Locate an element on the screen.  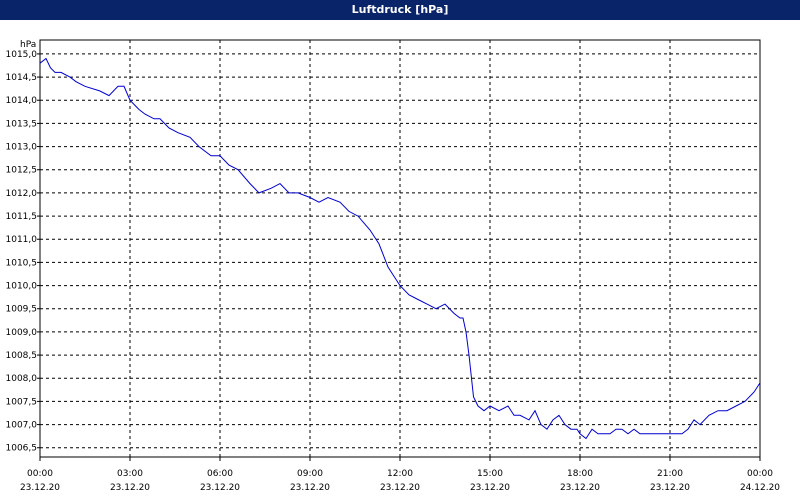
y-tick-label: 1008,5 is located at coordinates (22, 356).